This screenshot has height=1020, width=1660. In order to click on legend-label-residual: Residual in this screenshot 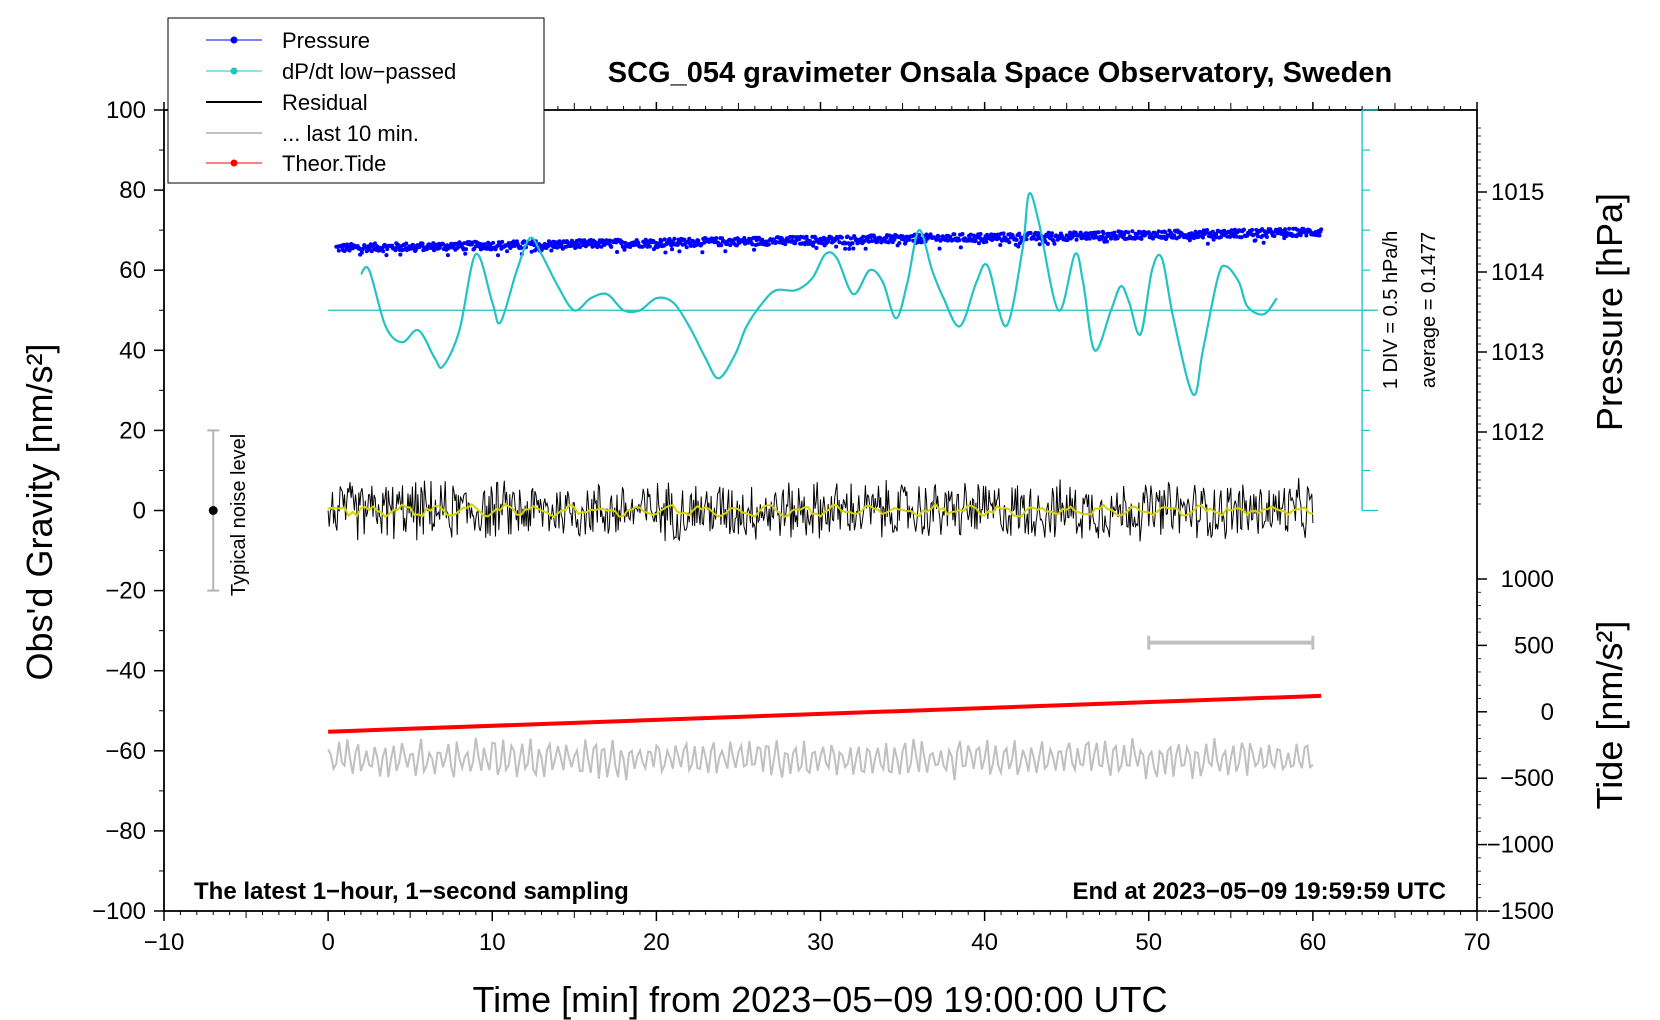, I will do `click(325, 102)`.